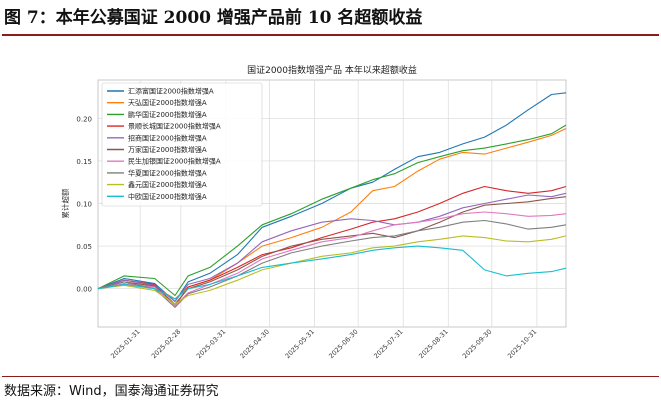 The width and height of the screenshot is (661, 406). What do you see at coordinates (330, 376) in the screenshot?
I see `source-rule` at bounding box center [330, 376].